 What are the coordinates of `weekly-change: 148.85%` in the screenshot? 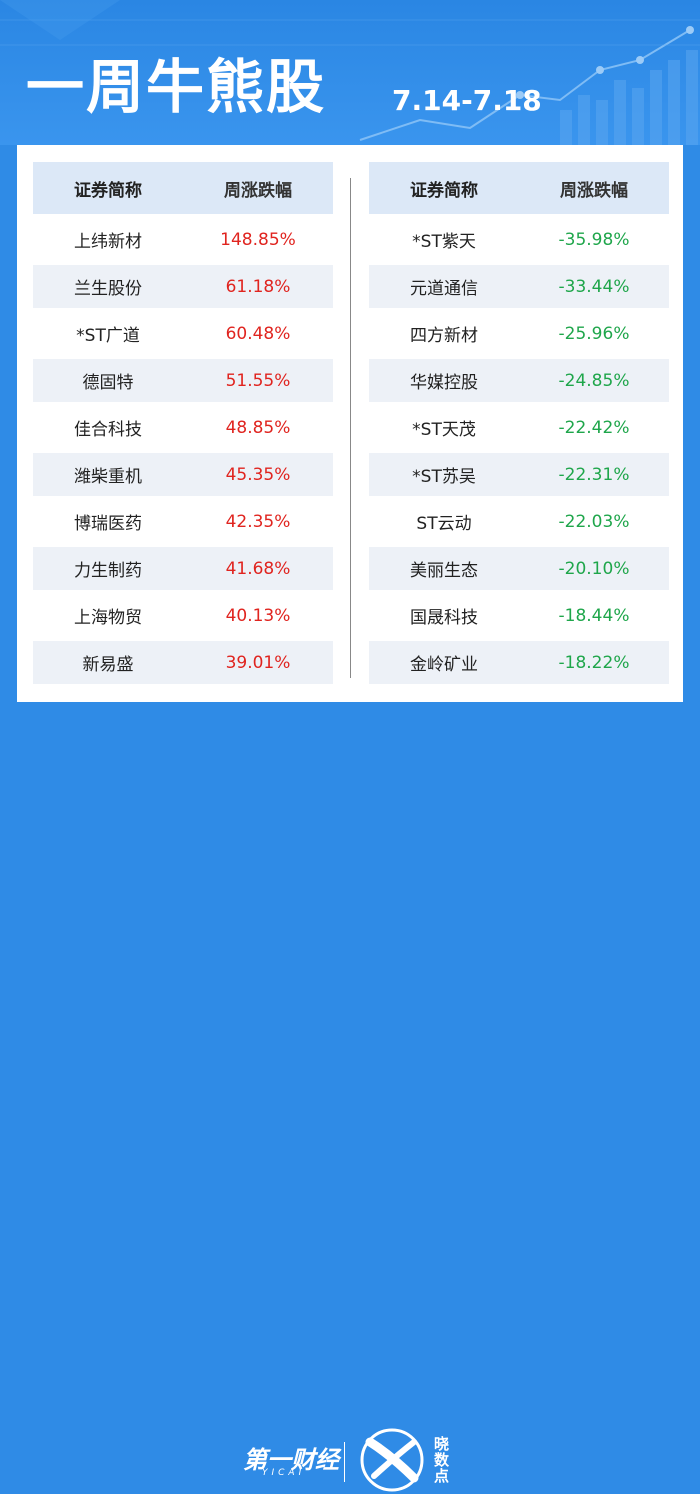 It's located at (258, 239).